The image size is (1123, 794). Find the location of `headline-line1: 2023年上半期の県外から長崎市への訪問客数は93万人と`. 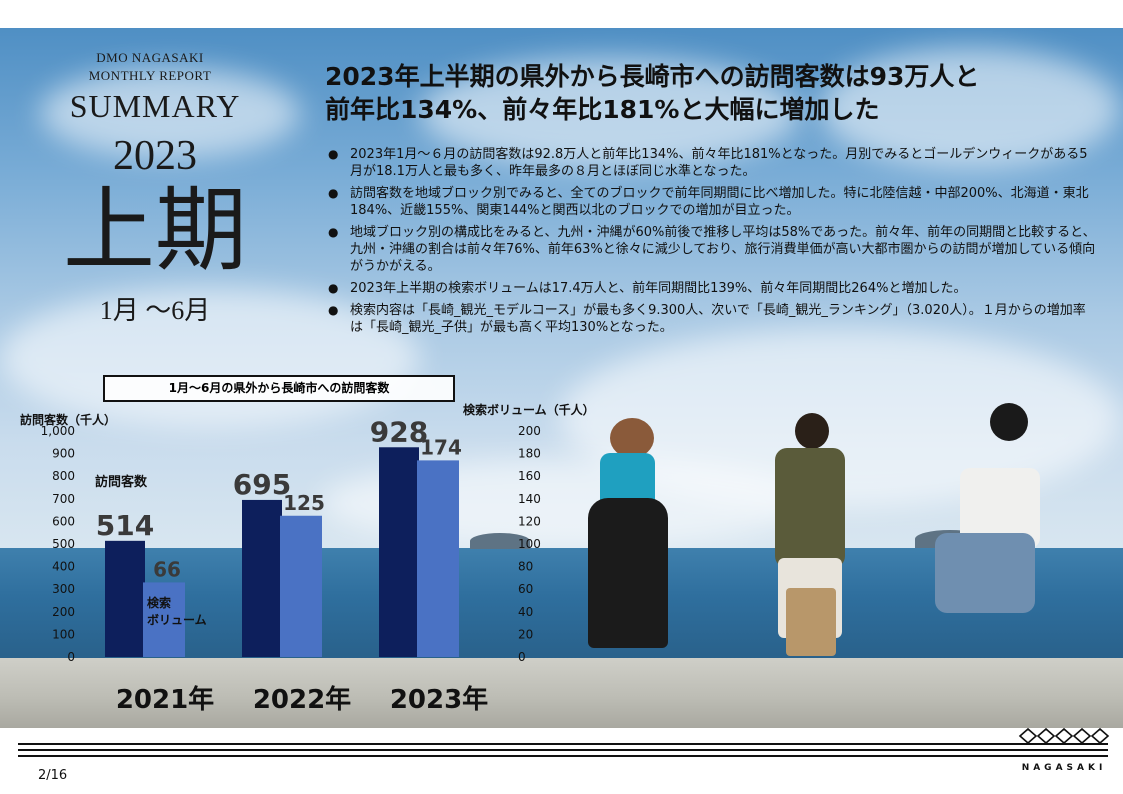

headline-line1: 2023年上半期の県外から長崎市への訪問客数は93万人と is located at coordinates (652, 76).